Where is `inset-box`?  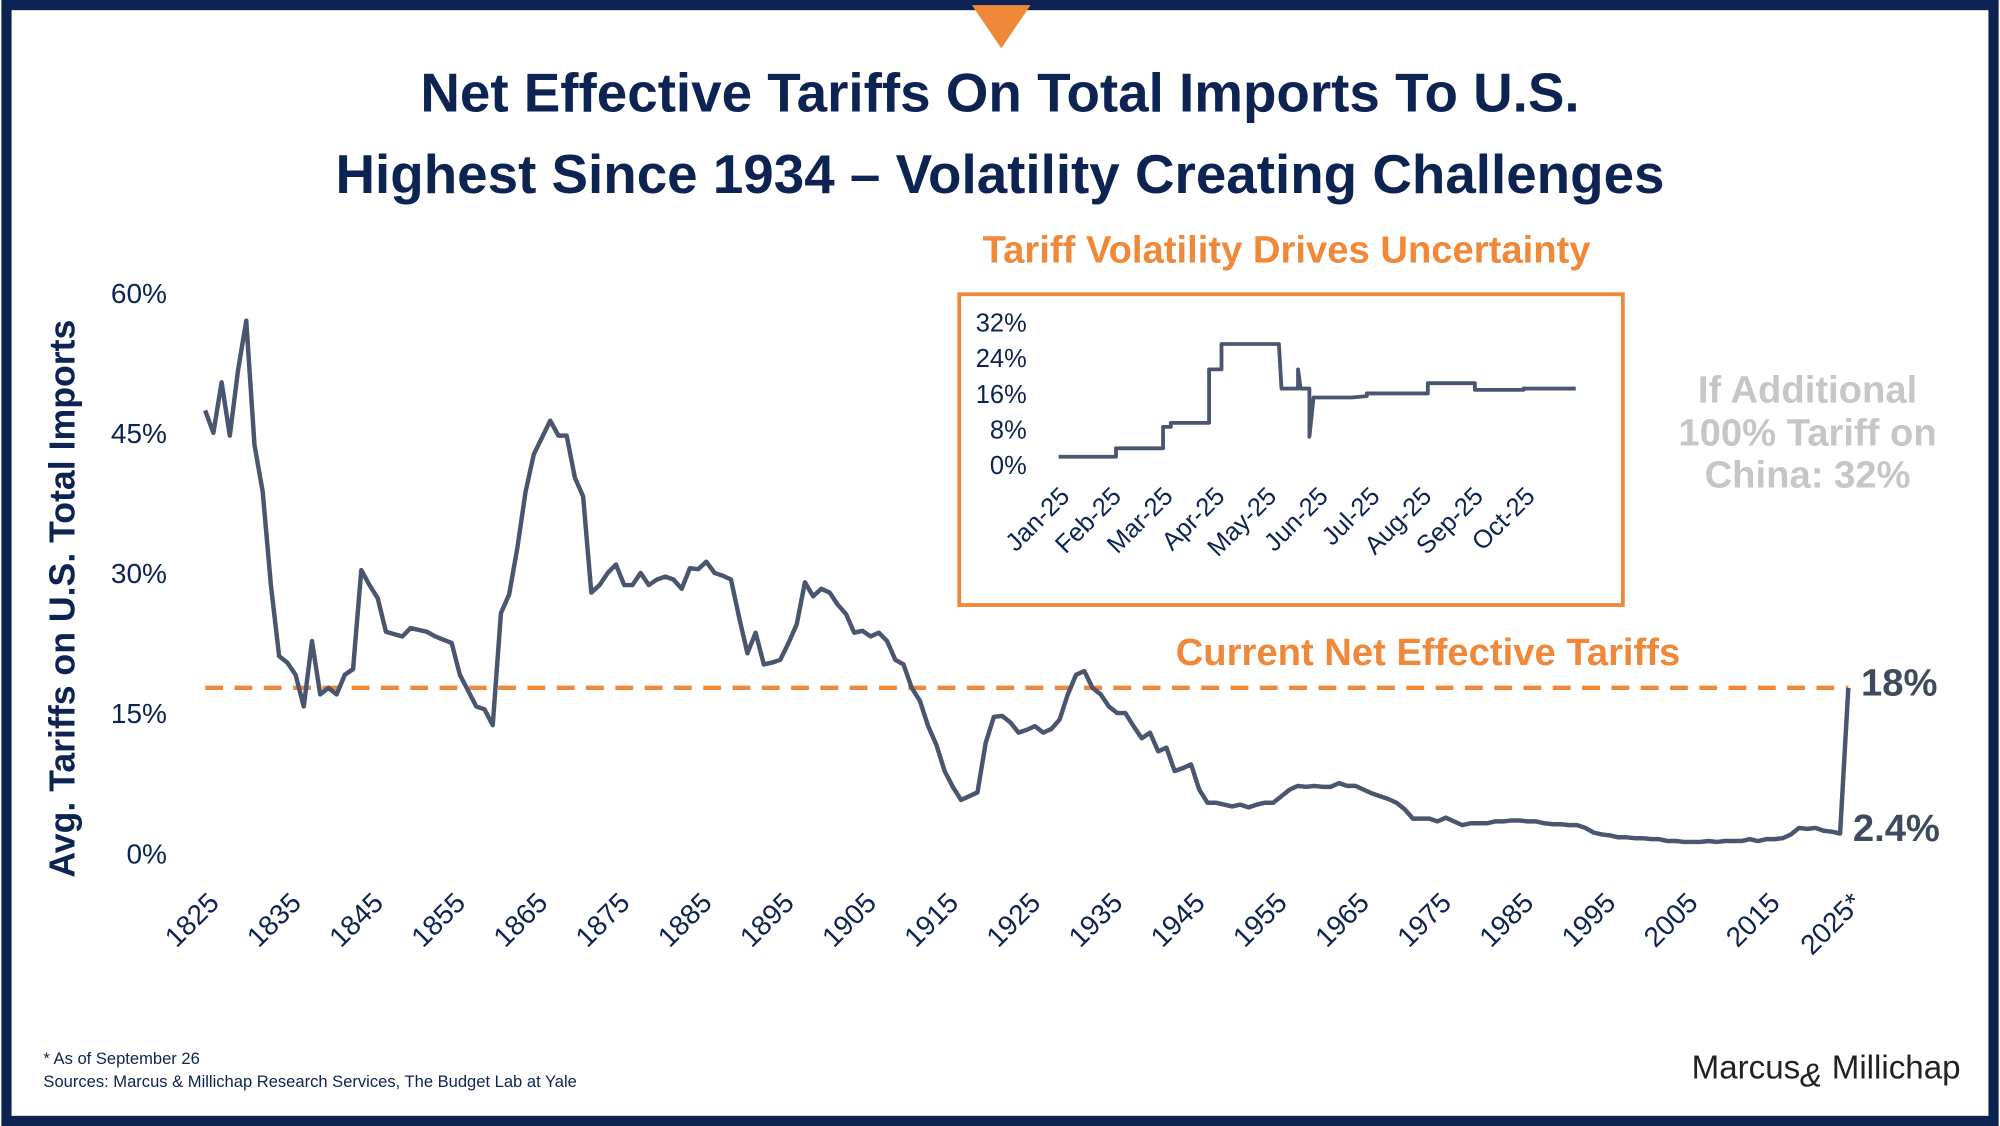 inset-box is located at coordinates (1291, 449).